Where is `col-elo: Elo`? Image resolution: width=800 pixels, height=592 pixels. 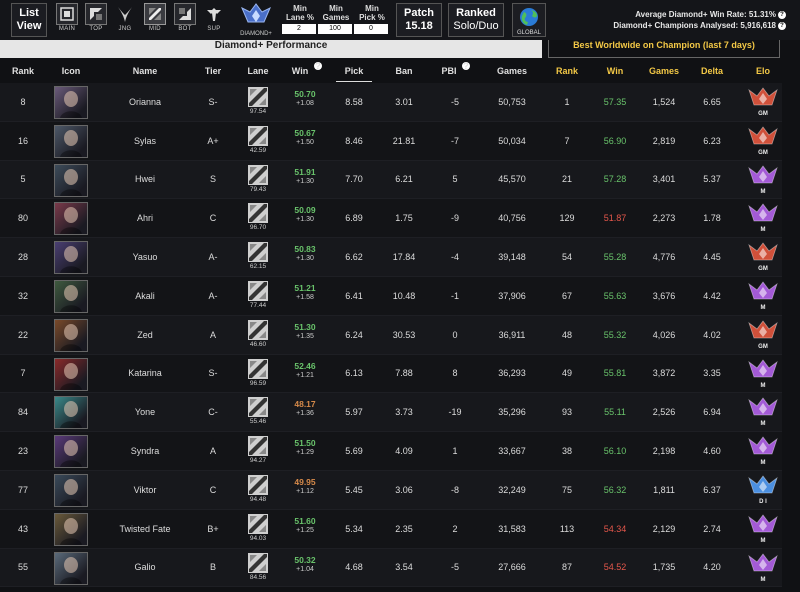 col-elo: Elo is located at coordinates (763, 71).